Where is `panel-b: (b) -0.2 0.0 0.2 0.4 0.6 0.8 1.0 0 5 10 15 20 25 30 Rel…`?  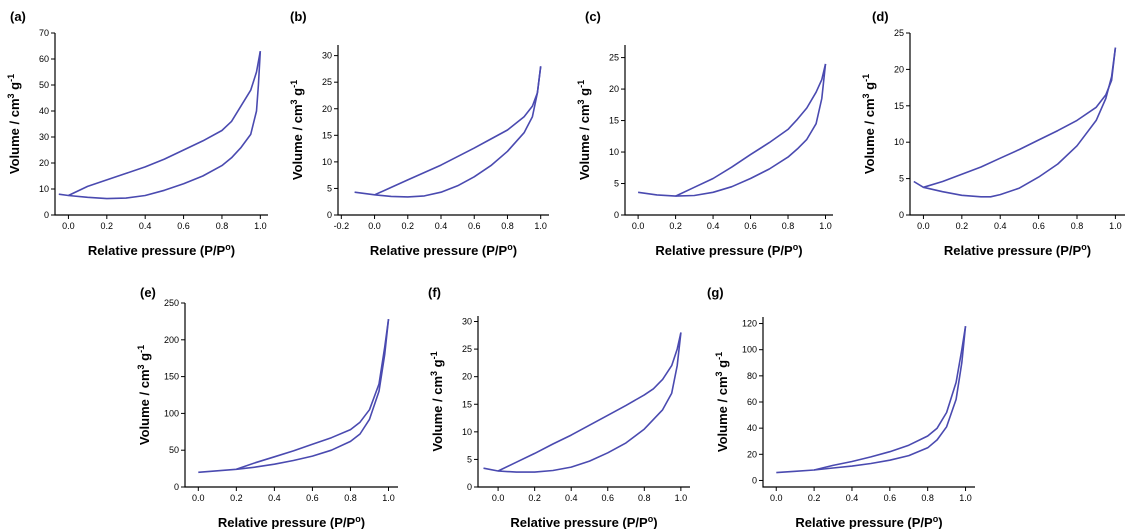
panel-b: (b) -0.2 0.0 0.2 0.4 0.6 0.8 1.0 0 5 10 15 20 25 30 Rel… is located at coordinates (419, 133).